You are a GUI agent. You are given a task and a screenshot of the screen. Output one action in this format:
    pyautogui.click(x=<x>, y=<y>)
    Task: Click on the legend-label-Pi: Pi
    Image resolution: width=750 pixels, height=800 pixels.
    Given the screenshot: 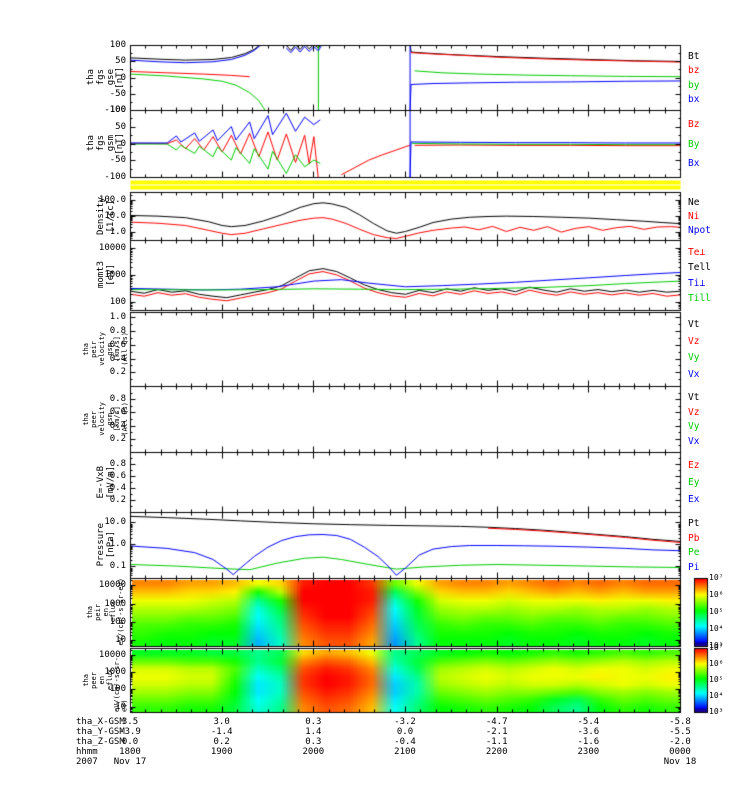 What is the action you would take?
    pyautogui.click(x=694, y=567)
    